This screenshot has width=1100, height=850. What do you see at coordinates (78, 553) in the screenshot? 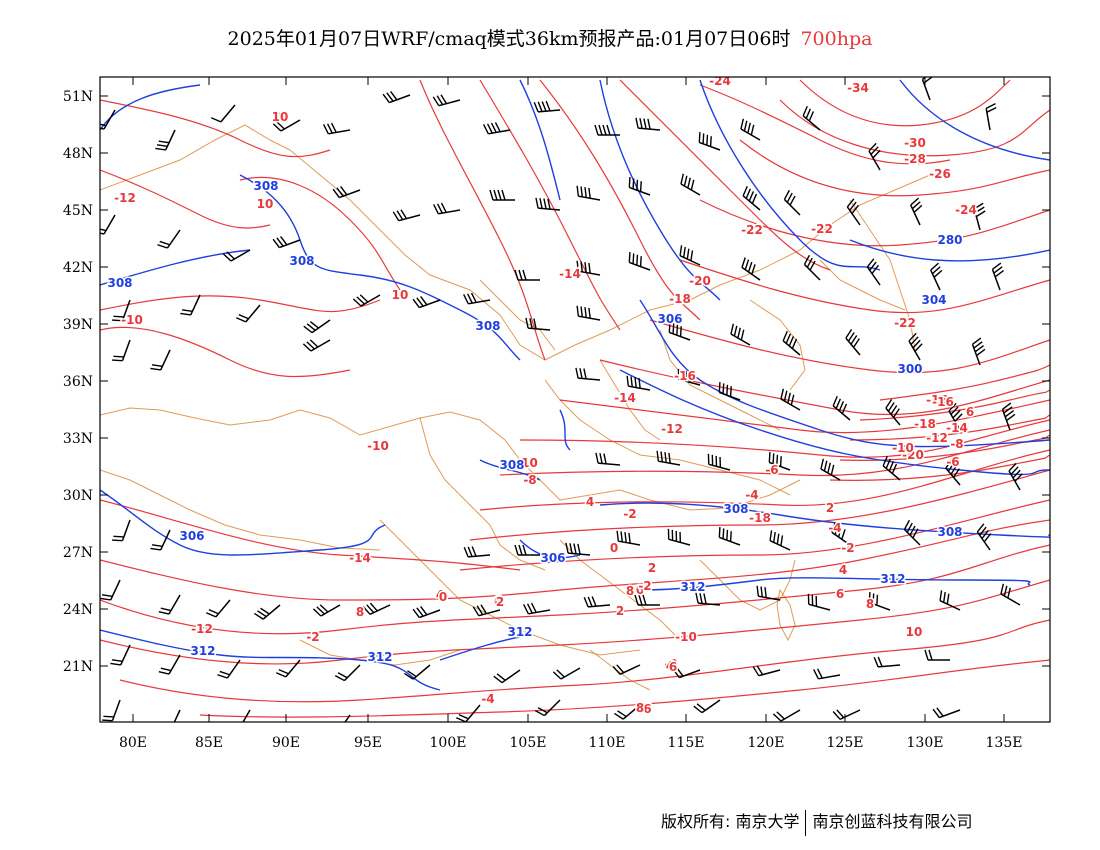
I see `lat-tick-label: 27N` at bounding box center [78, 553].